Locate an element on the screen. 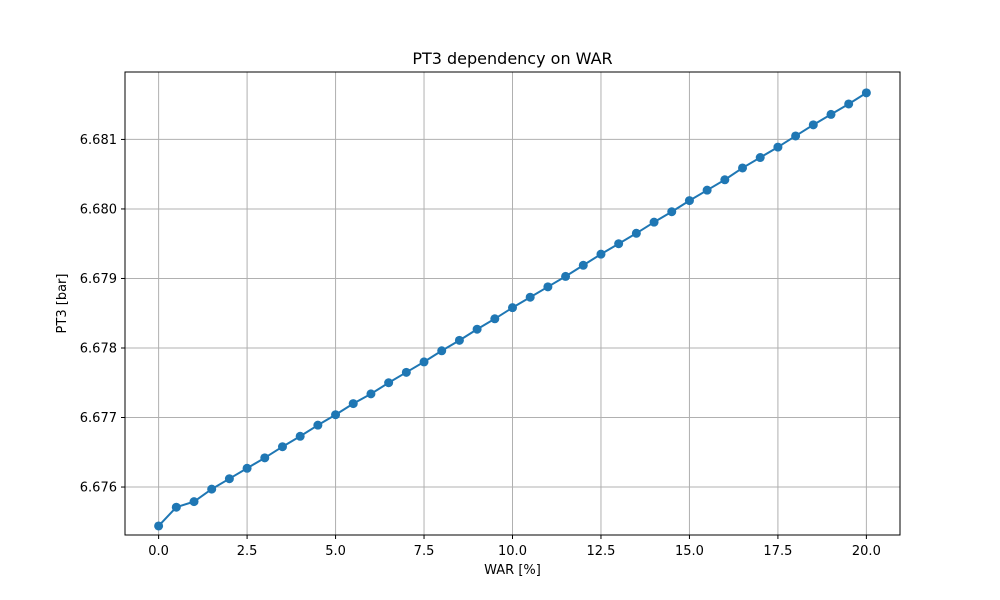  y-axis: 6.676 6.677 6.678 6.679 6.680 6.681 is located at coordinates (102, 314).